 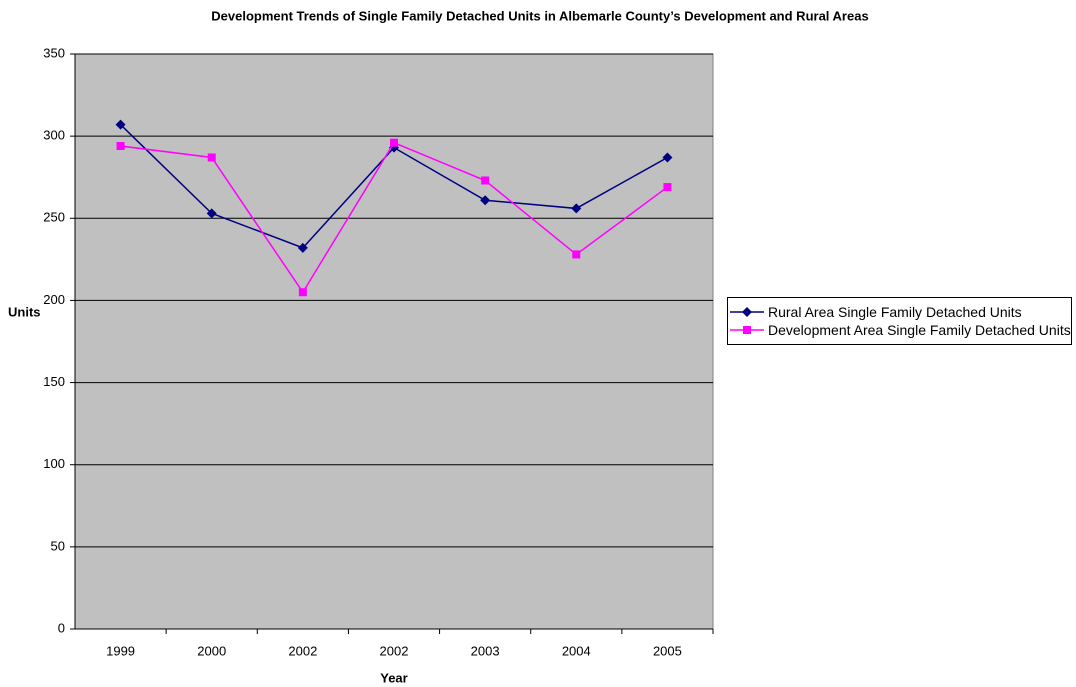 I want to click on y-tick-label: 50, so click(x=58, y=545).